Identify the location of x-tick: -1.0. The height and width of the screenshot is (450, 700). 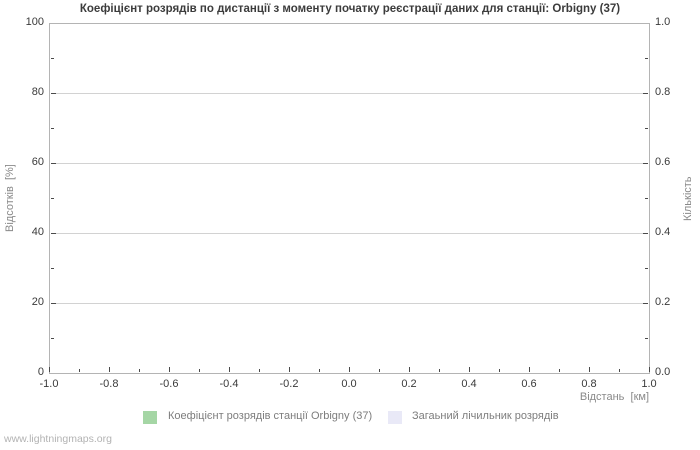
(49, 384).